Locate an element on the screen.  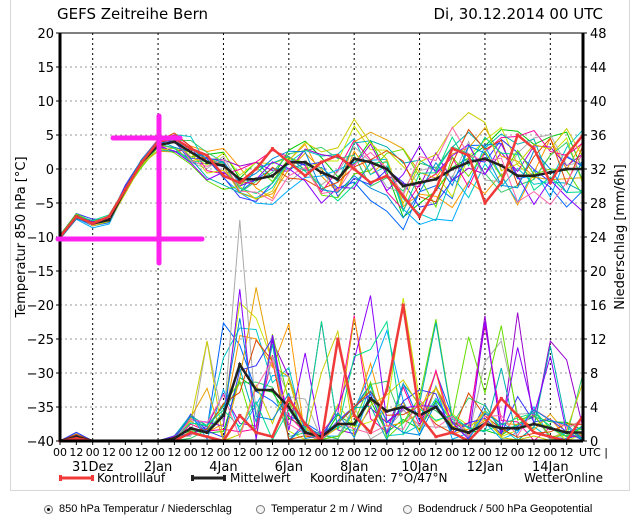
y-left-tick-label: −40 is located at coordinates (40, 442).